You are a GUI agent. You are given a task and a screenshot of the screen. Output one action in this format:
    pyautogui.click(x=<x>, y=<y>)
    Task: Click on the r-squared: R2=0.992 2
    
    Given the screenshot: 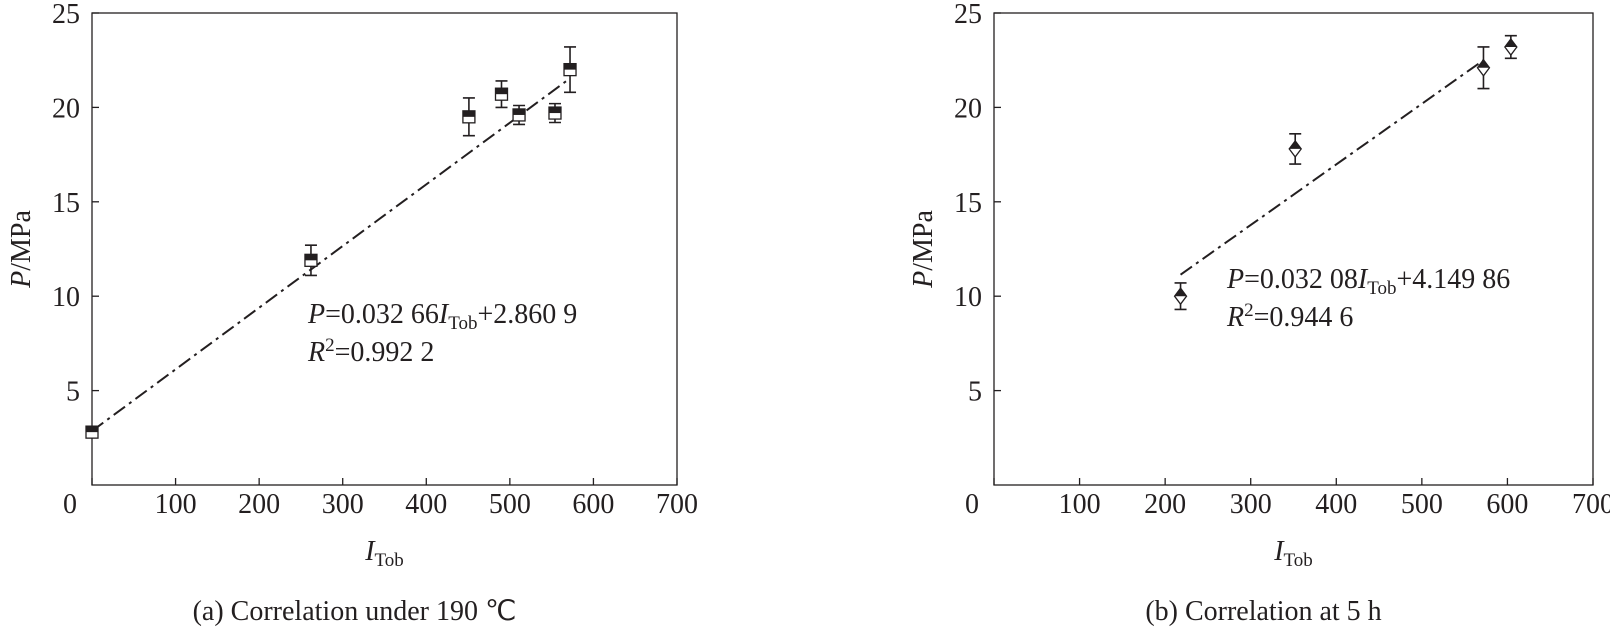 What is the action you would take?
    pyautogui.click(x=370, y=351)
    